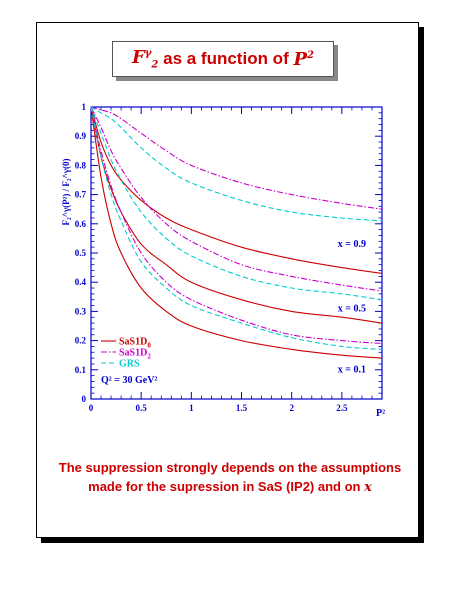 This screenshot has height=594, width=459. I want to click on x-tick-label: 0, so click(91, 408).